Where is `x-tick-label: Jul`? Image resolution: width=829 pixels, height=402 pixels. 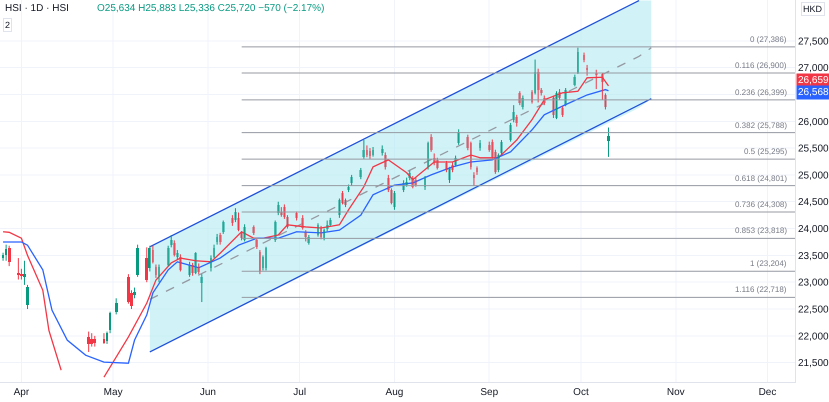 x-tick-label: Jul is located at coordinates (299, 392).